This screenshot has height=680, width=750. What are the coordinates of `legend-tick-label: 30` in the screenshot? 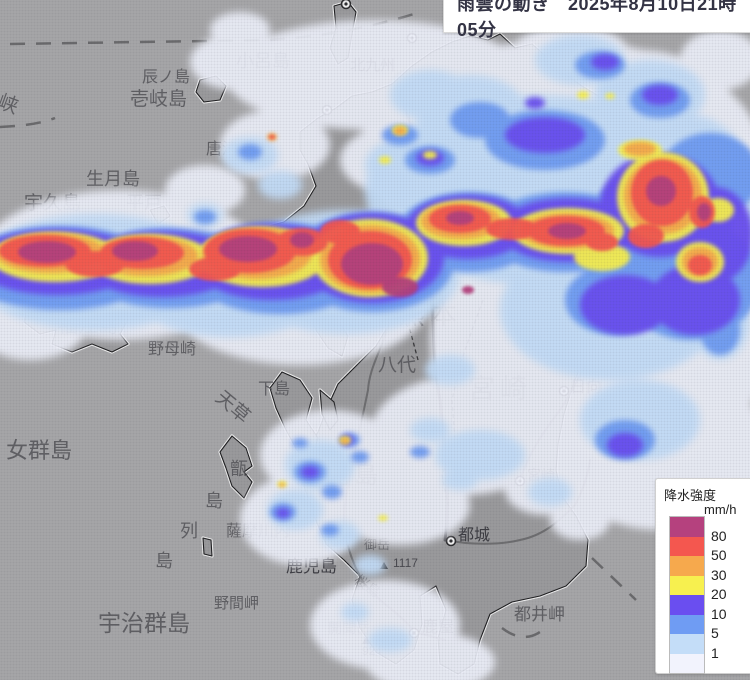 It's located at (719, 574).